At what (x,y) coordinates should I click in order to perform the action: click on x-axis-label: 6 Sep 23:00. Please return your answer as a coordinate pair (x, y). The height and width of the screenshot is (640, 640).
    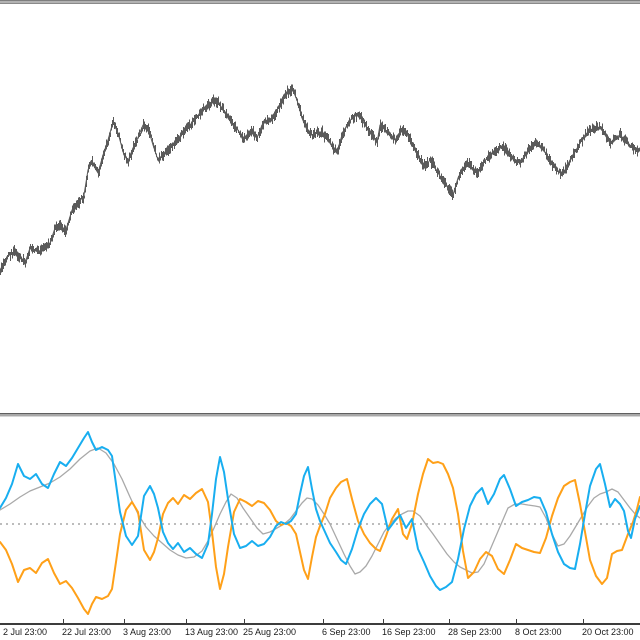
    Looking at the image, I should click on (346, 632).